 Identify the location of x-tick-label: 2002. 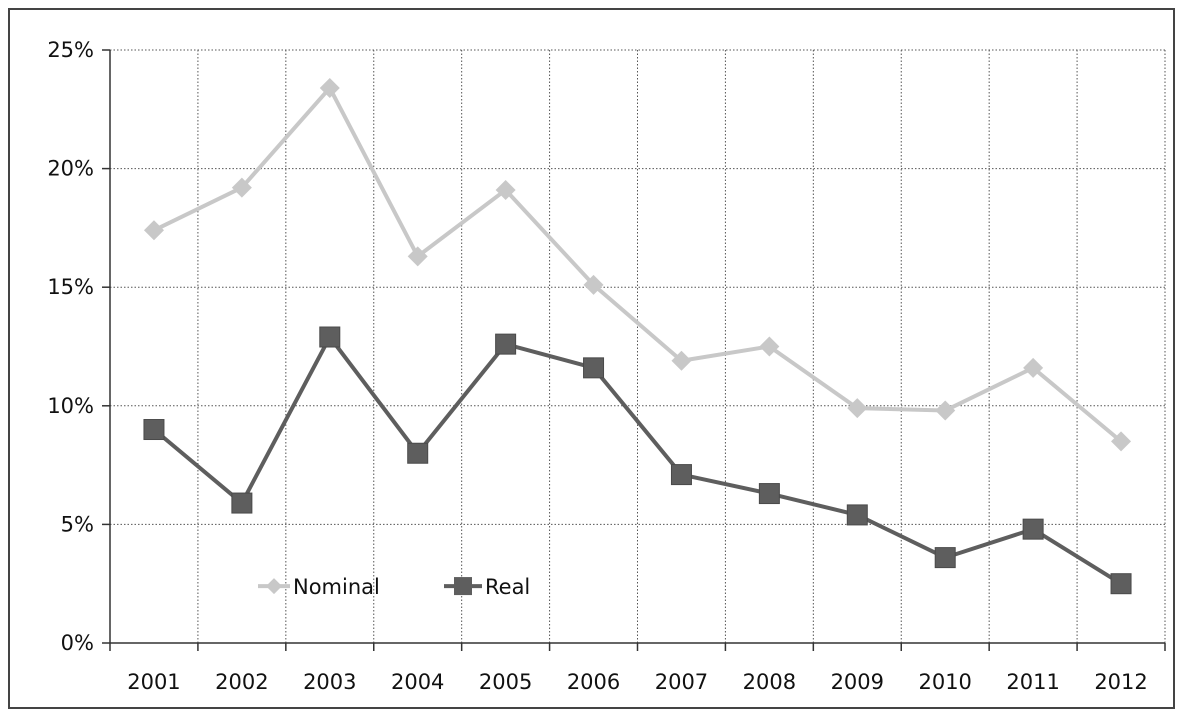
(241, 682).